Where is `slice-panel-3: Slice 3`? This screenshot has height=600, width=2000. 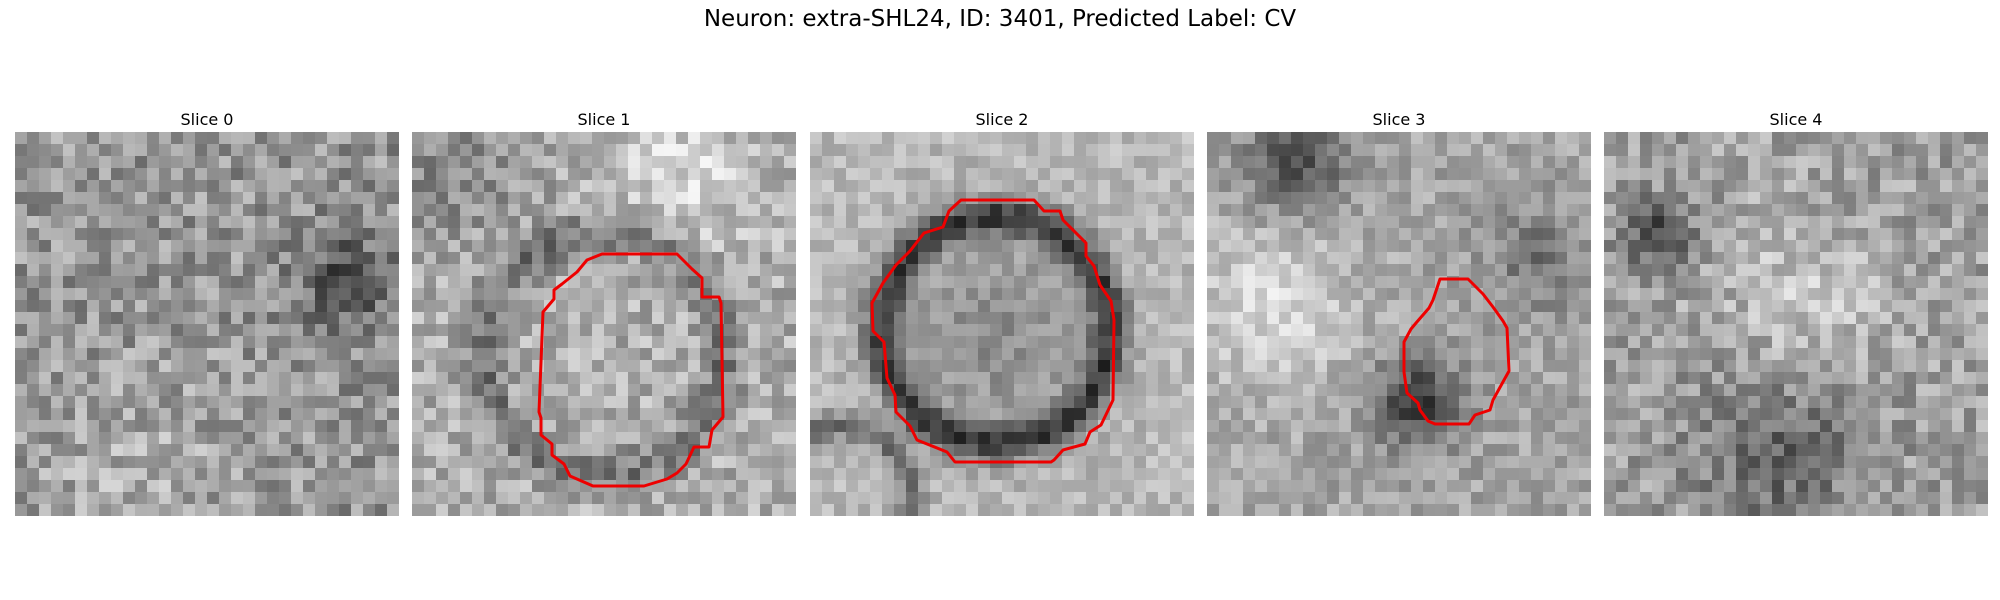
slice-panel-3: Slice 3 is located at coordinates (1399, 312).